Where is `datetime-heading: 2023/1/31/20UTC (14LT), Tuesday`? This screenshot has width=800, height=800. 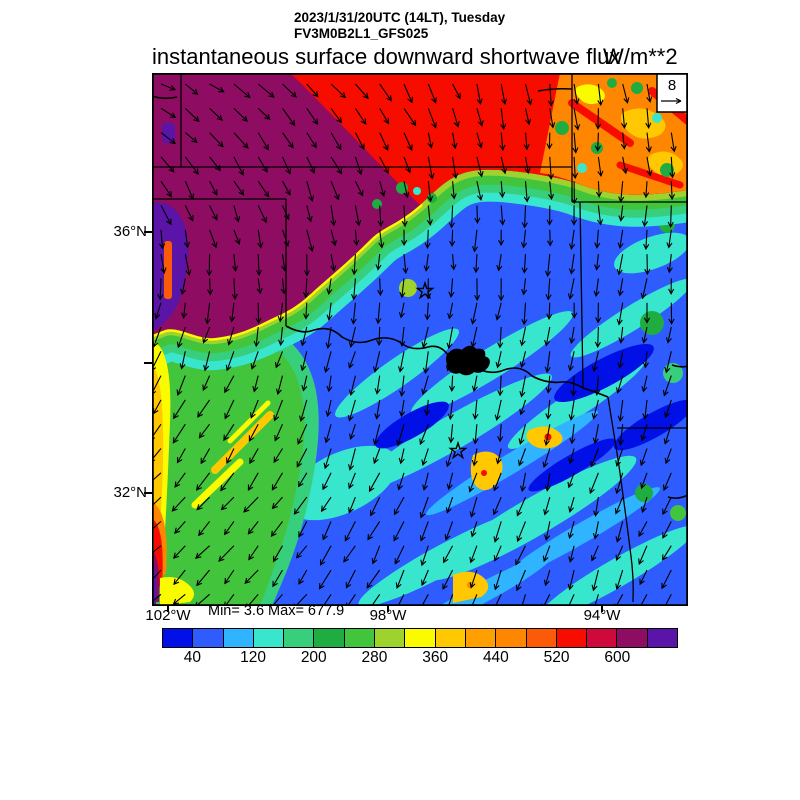 datetime-heading: 2023/1/31/20UTC (14LT), Tuesday is located at coordinates (400, 17).